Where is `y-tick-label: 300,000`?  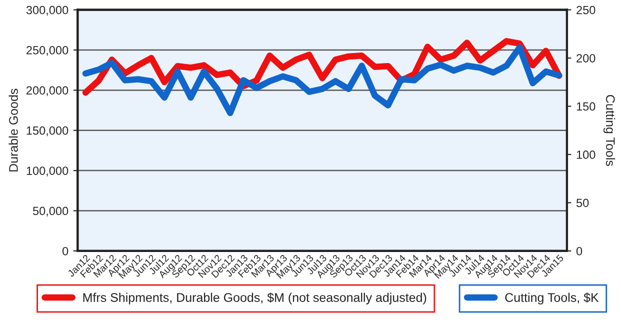 y-tick-label: 300,000 is located at coordinates (47, 11).